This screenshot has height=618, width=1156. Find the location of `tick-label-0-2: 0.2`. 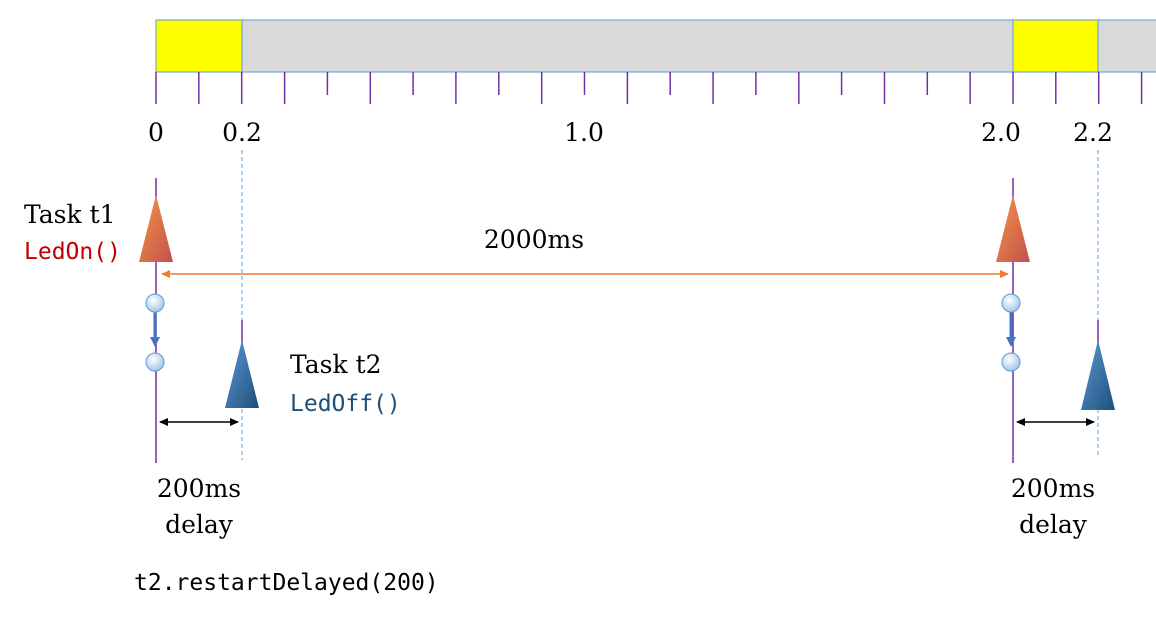

tick-label-0-2: 0.2 is located at coordinates (242, 132).